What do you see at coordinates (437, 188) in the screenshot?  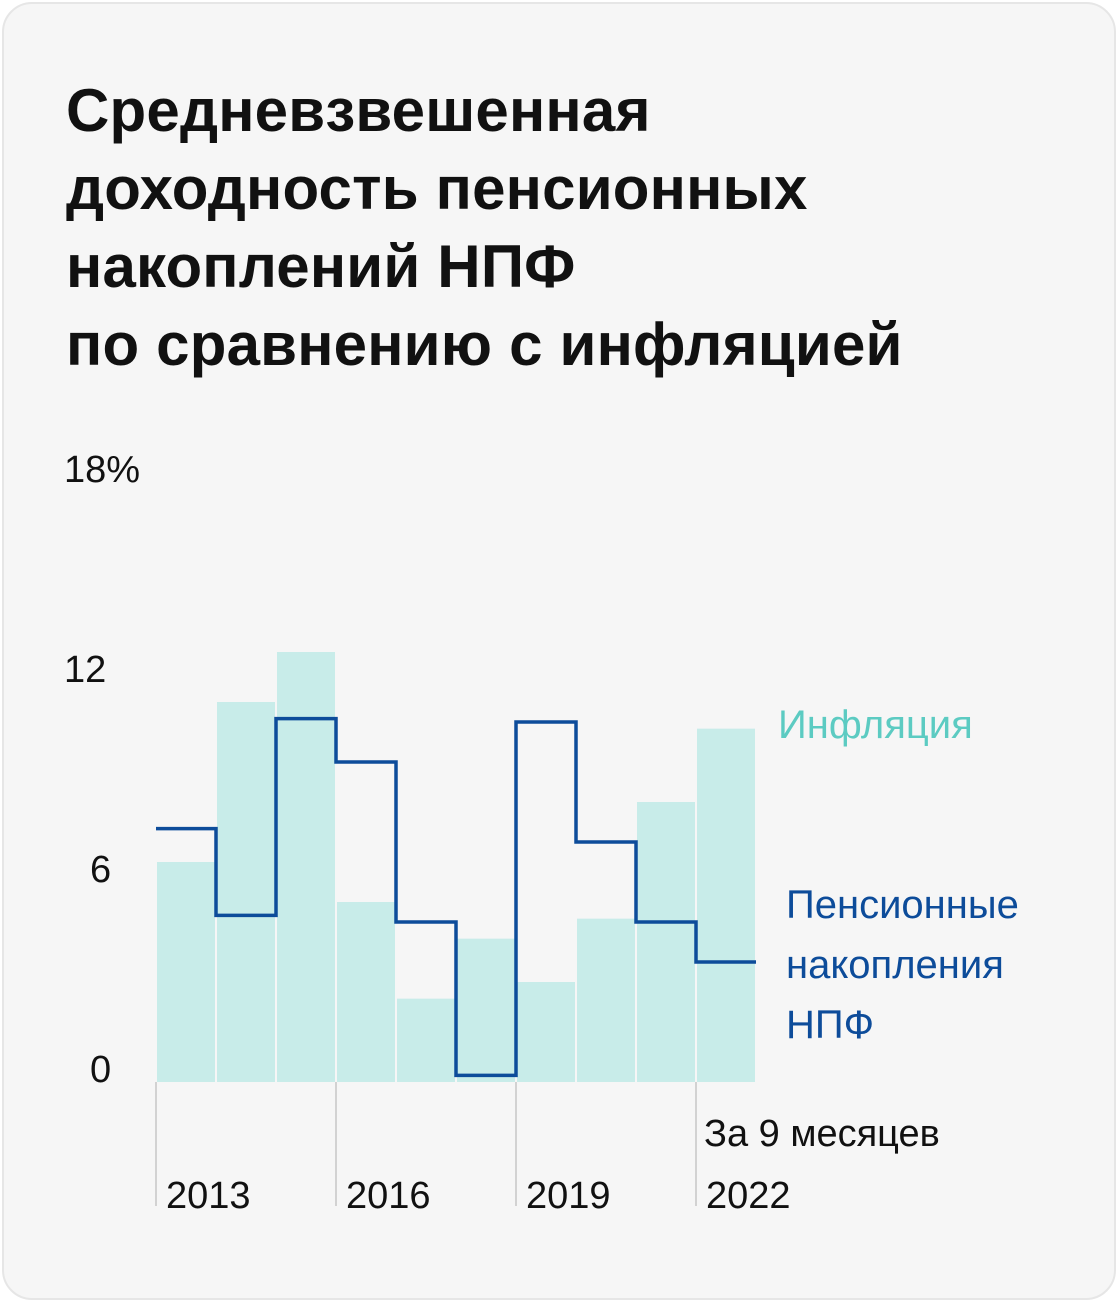 I see `title-line-2: доходность пенсионных` at bounding box center [437, 188].